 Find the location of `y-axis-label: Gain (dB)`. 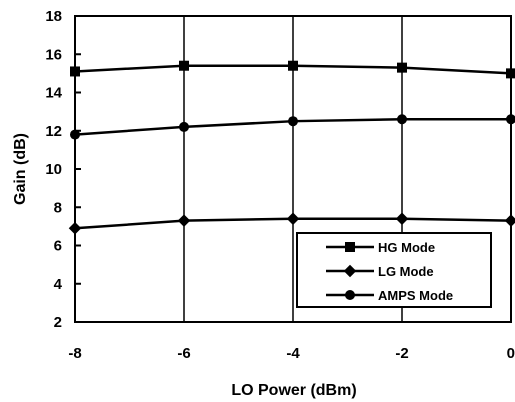

y-axis-label: Gain (dB) is located at coordinates (20, 169).